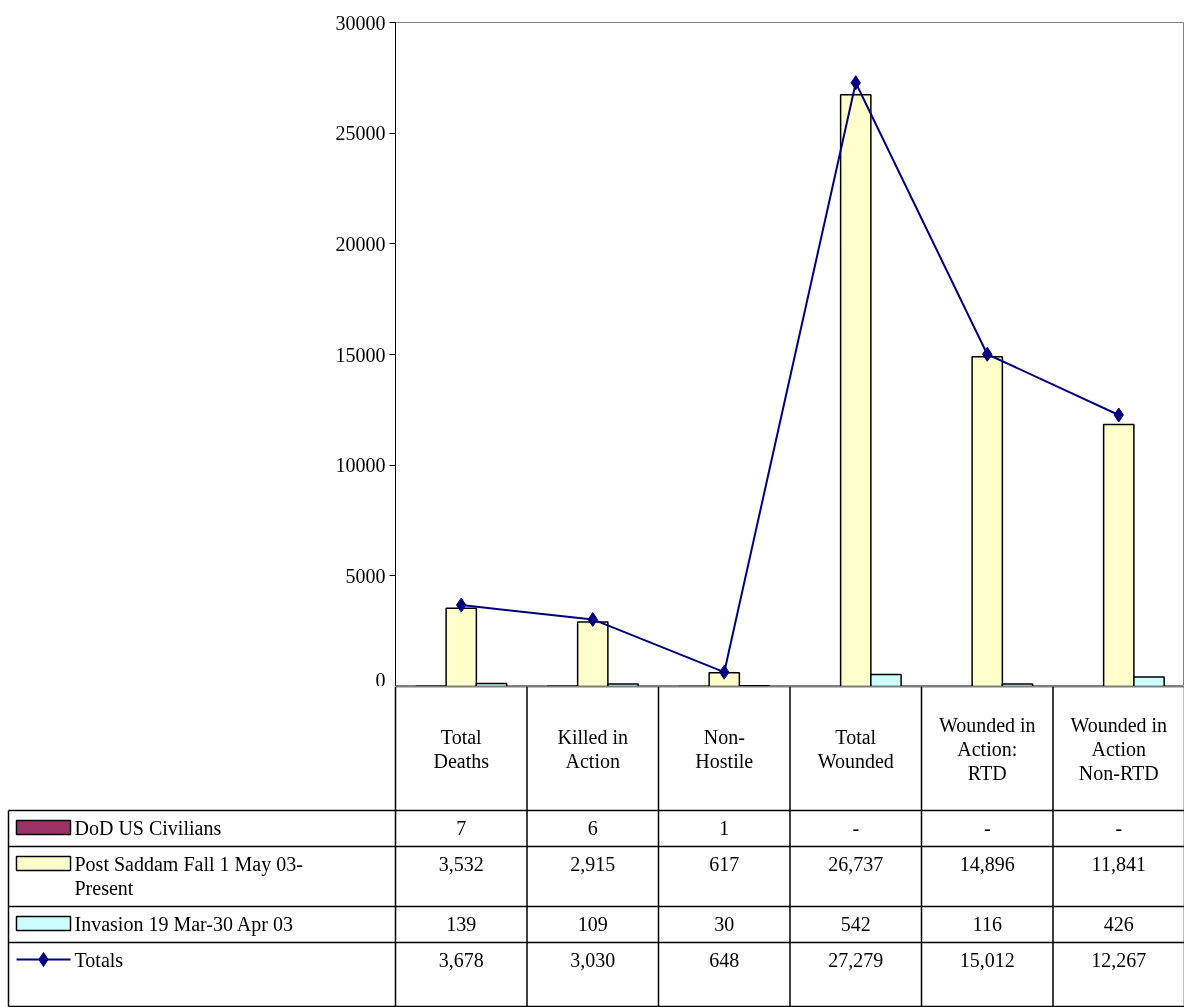  Describe the element at coordinates (148, 827) in the screenshot. I see `legend-label: DoD US Civilians` at that location.